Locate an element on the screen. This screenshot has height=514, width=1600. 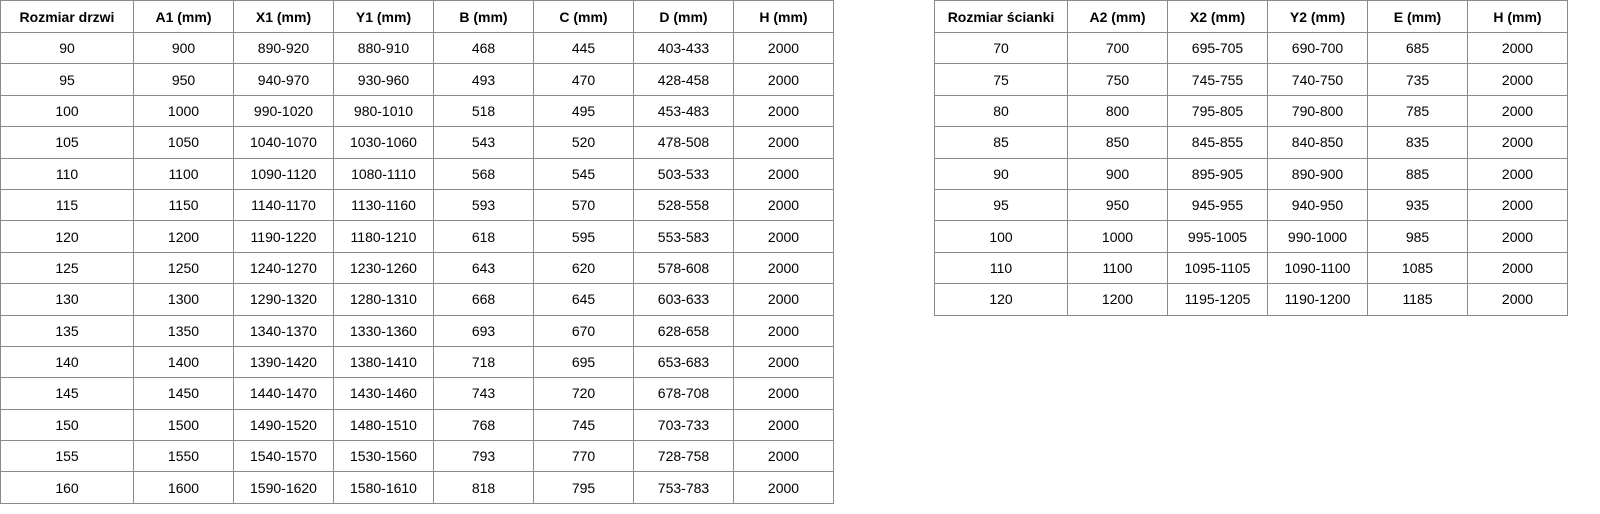
table-cell: 980-1010 is located at coordinates (383, 111).